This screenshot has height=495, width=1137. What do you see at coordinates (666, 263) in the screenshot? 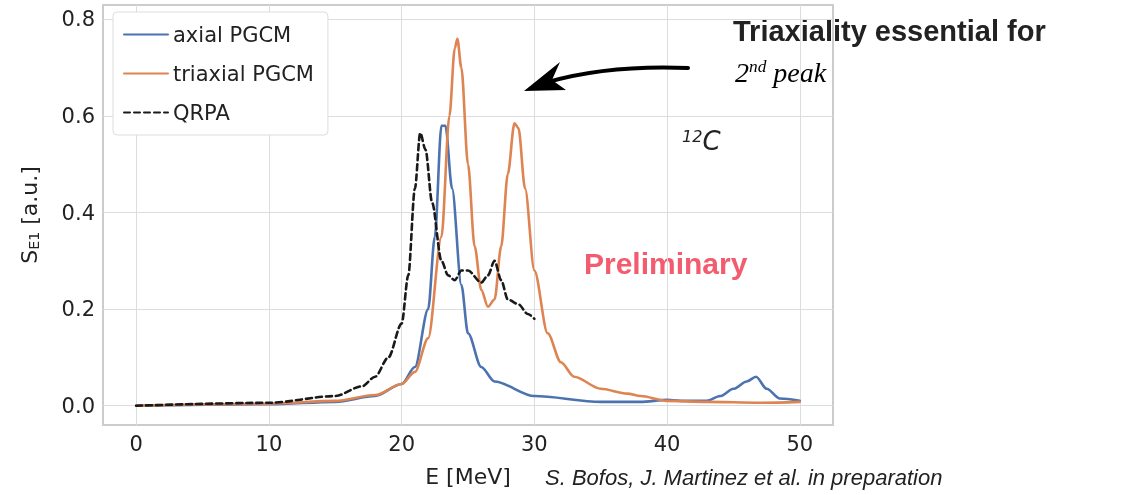
I see `annotation: Preliminary` at bounding box center [666, 263].